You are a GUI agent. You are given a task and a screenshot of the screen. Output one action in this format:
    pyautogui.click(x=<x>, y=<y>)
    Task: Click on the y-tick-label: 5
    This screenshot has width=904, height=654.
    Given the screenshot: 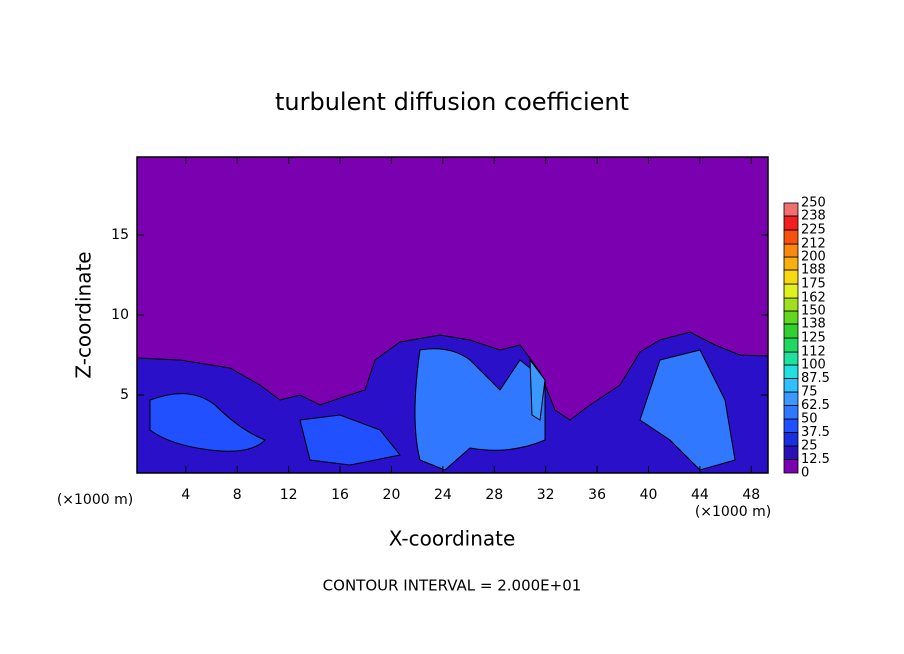 What is the action you would take?
    pyautogui.click(x=124, y=395)
    